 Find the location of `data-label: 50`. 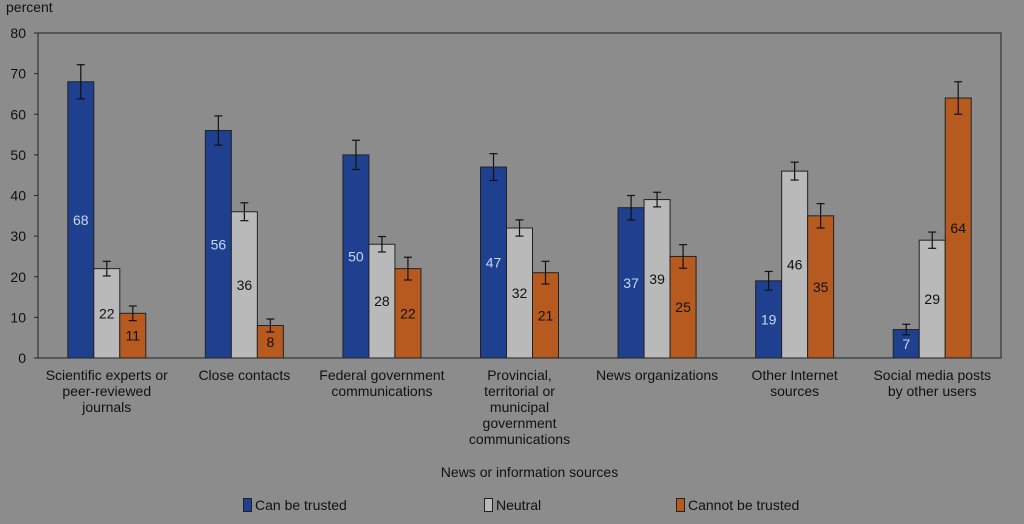

data-label: 50 is located at coordinates (356, 256).